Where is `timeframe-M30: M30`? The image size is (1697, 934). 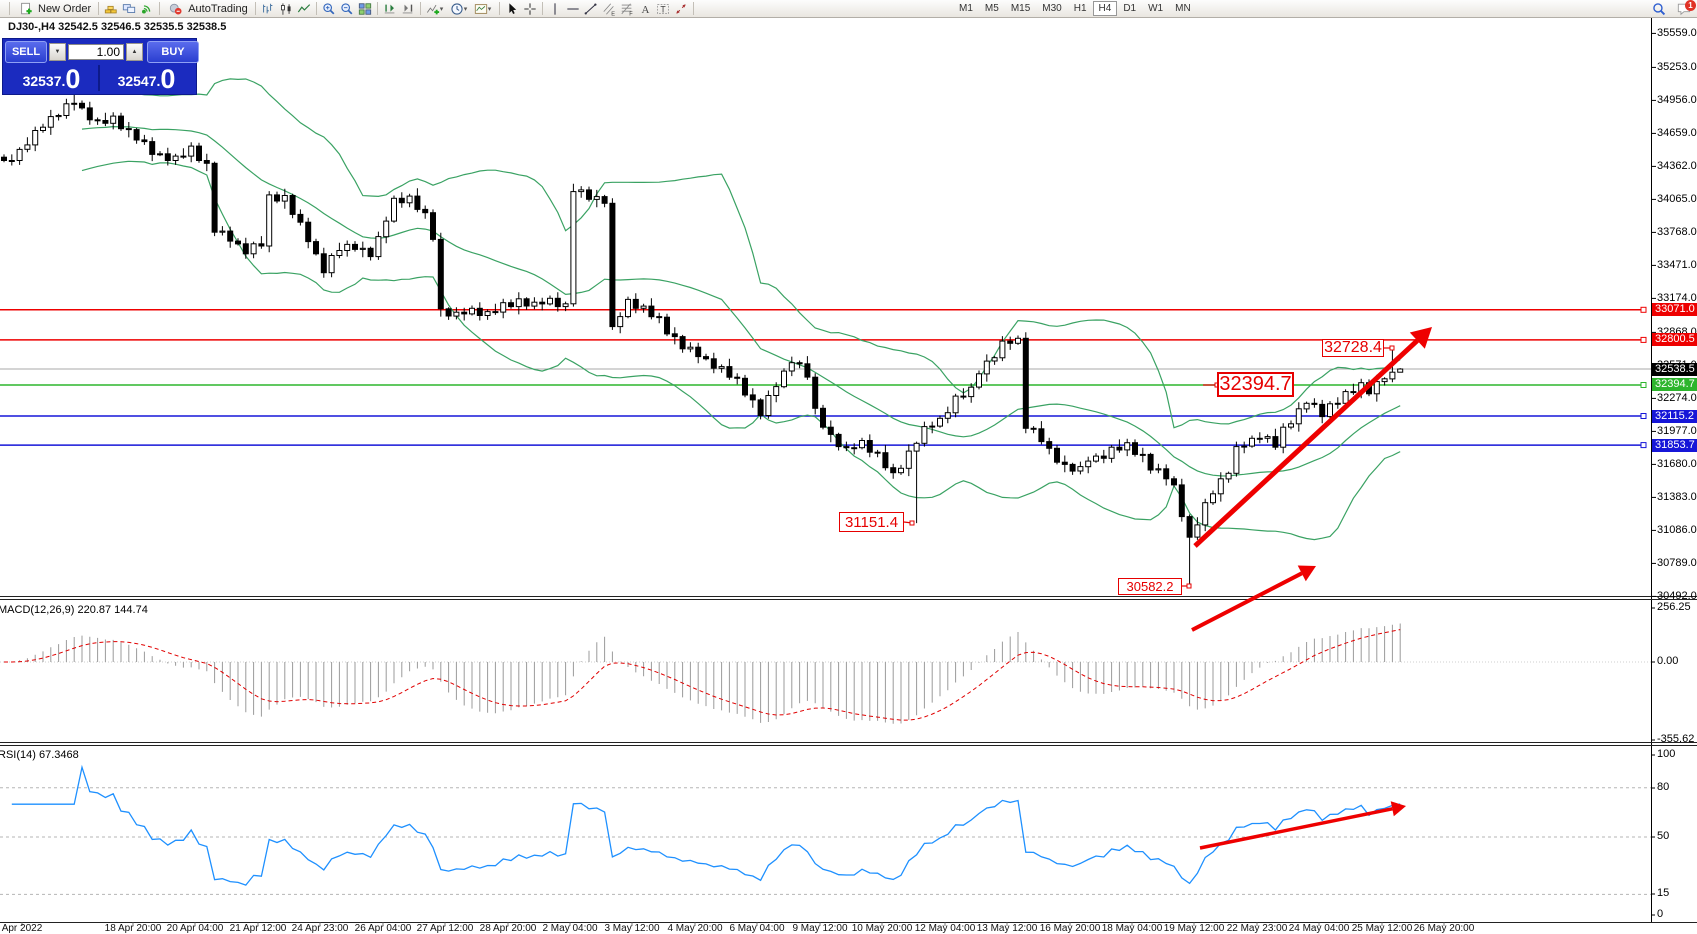
timeframe-M30: M30 is located at coordinates (1052, 8).